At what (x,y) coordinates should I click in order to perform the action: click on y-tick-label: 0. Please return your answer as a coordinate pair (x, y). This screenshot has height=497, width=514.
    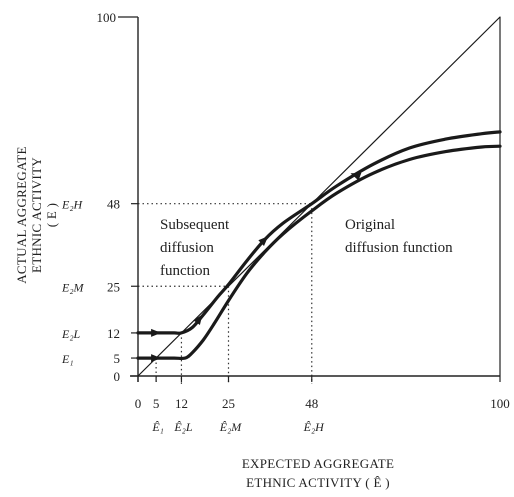
    Looking at the image, I should click on (117, 376).